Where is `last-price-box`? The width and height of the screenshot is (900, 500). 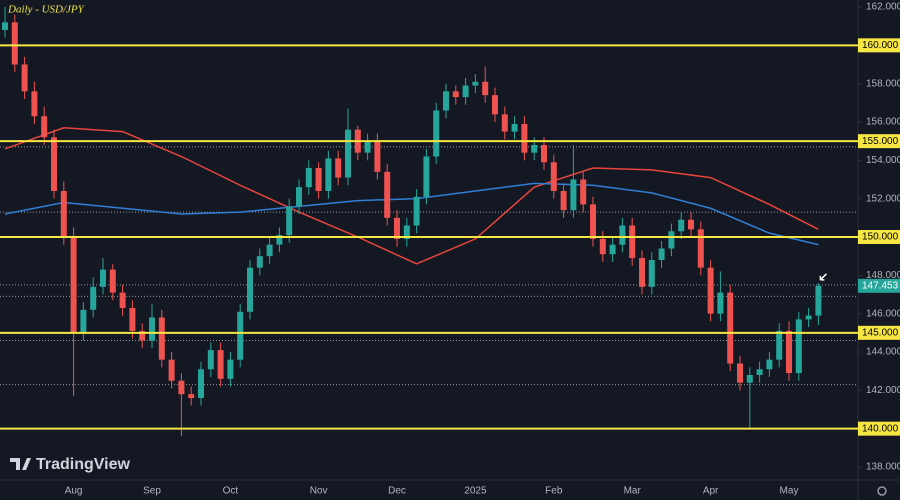
last-price-box is located at coordinates (879, 285).